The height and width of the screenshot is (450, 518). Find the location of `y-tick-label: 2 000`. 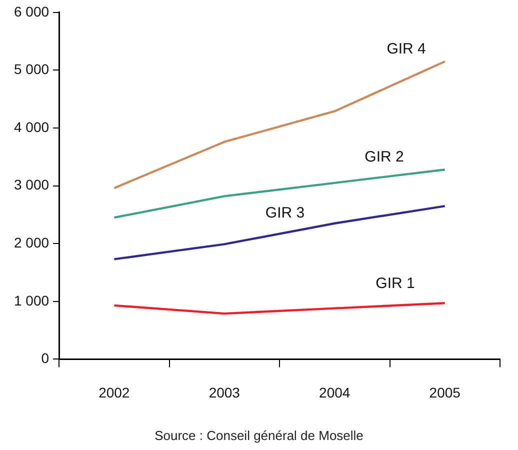

y-tick-label: 2 000 is located at coordinates (32, 242).